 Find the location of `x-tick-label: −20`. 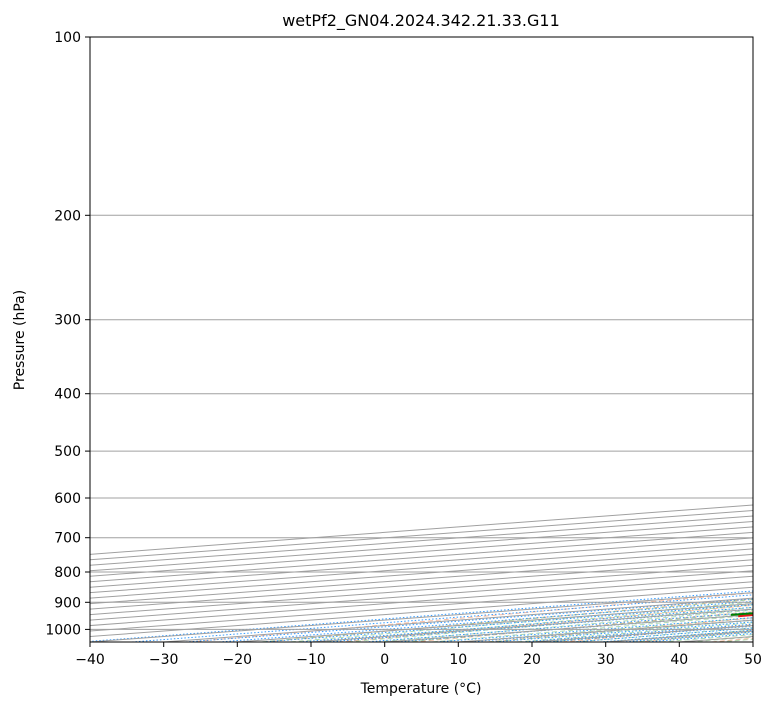

x-tick-label: −20 is located at coordinates (238, 660).